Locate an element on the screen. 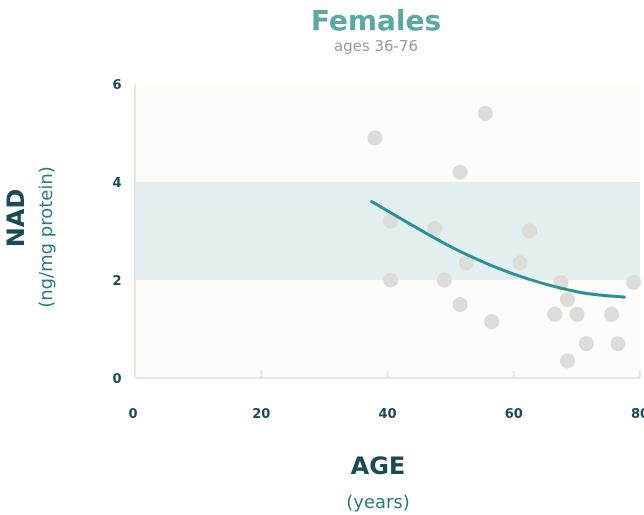 This screenshot has width=644, height=515. y-tick-label: 4 is located at coordinates (116, 183).